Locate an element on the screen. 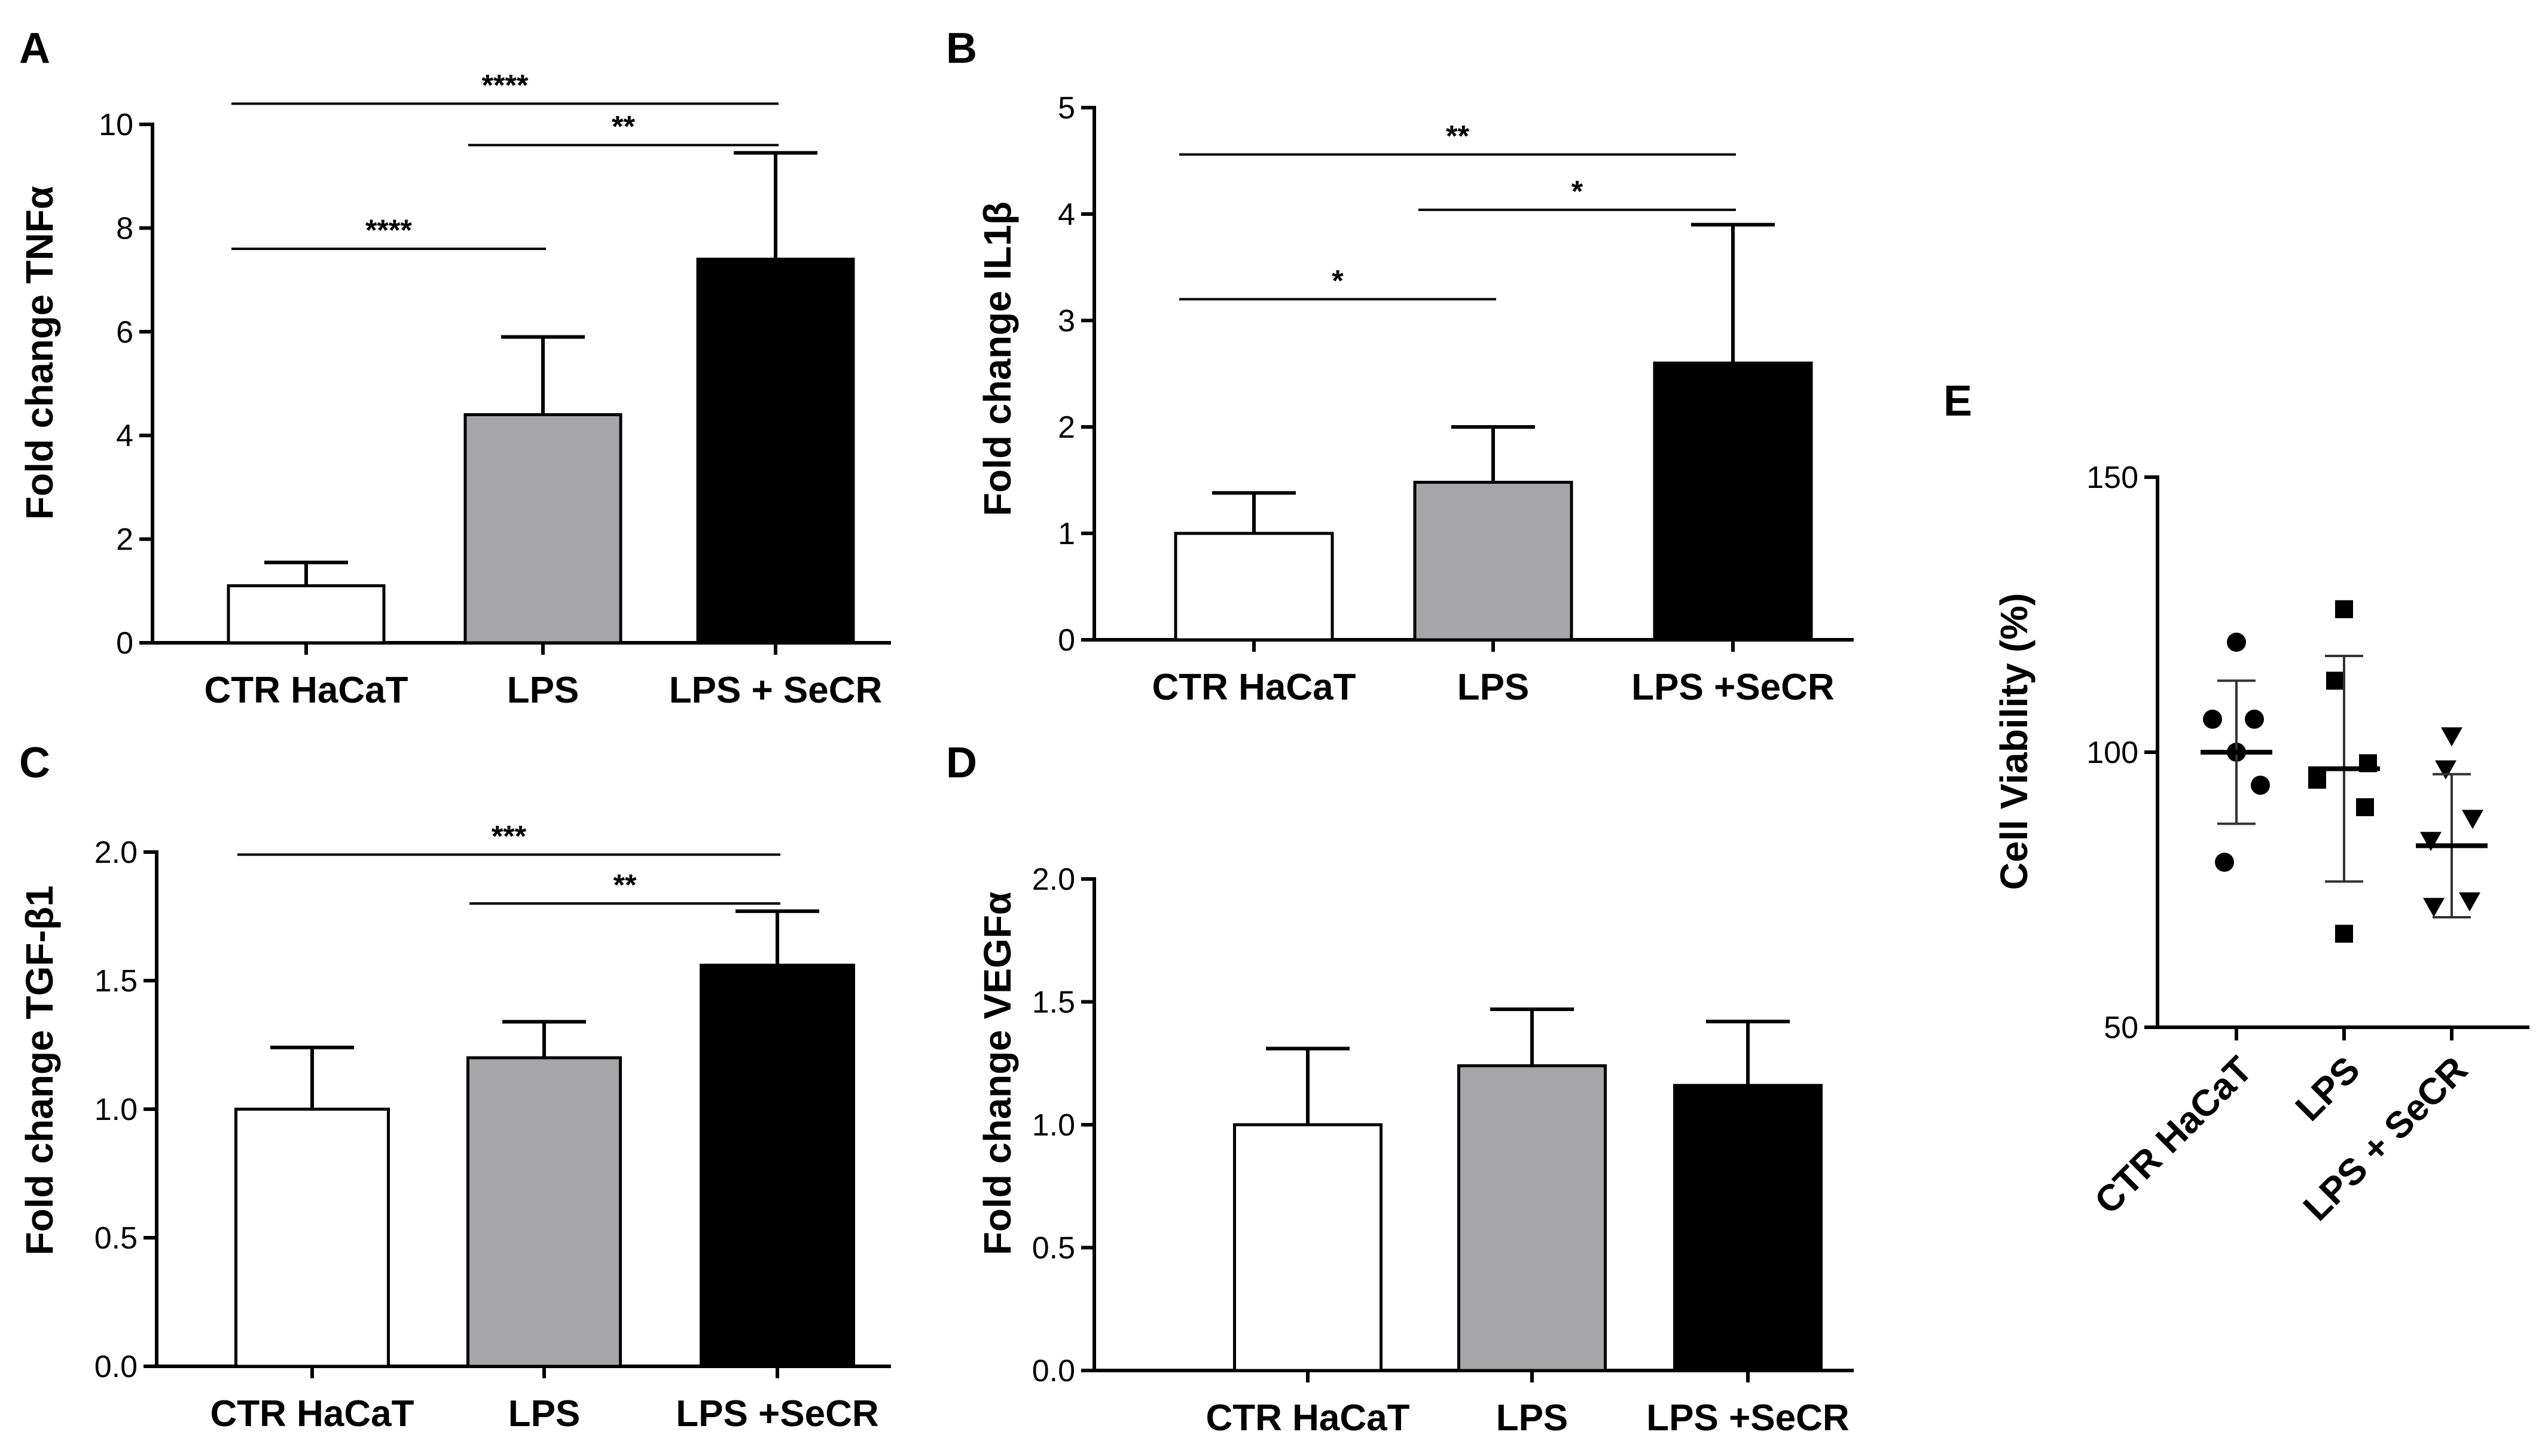 The height and width of the screenshot is (1456, 2542). y-tick-label-c: 2.0 is located at coordinates (116, 853).